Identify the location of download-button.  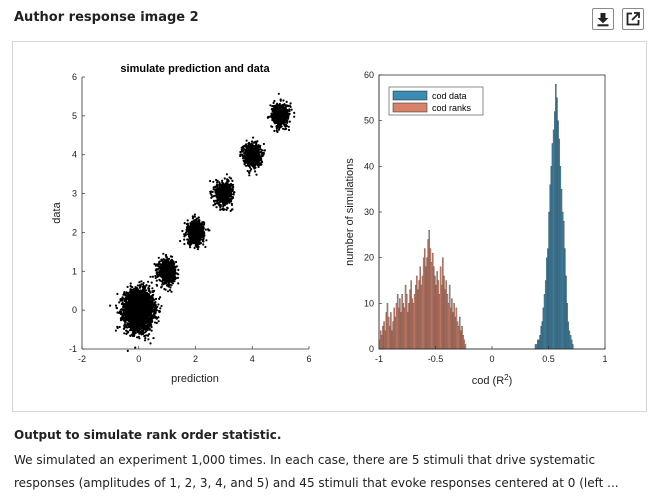
(603, 19).